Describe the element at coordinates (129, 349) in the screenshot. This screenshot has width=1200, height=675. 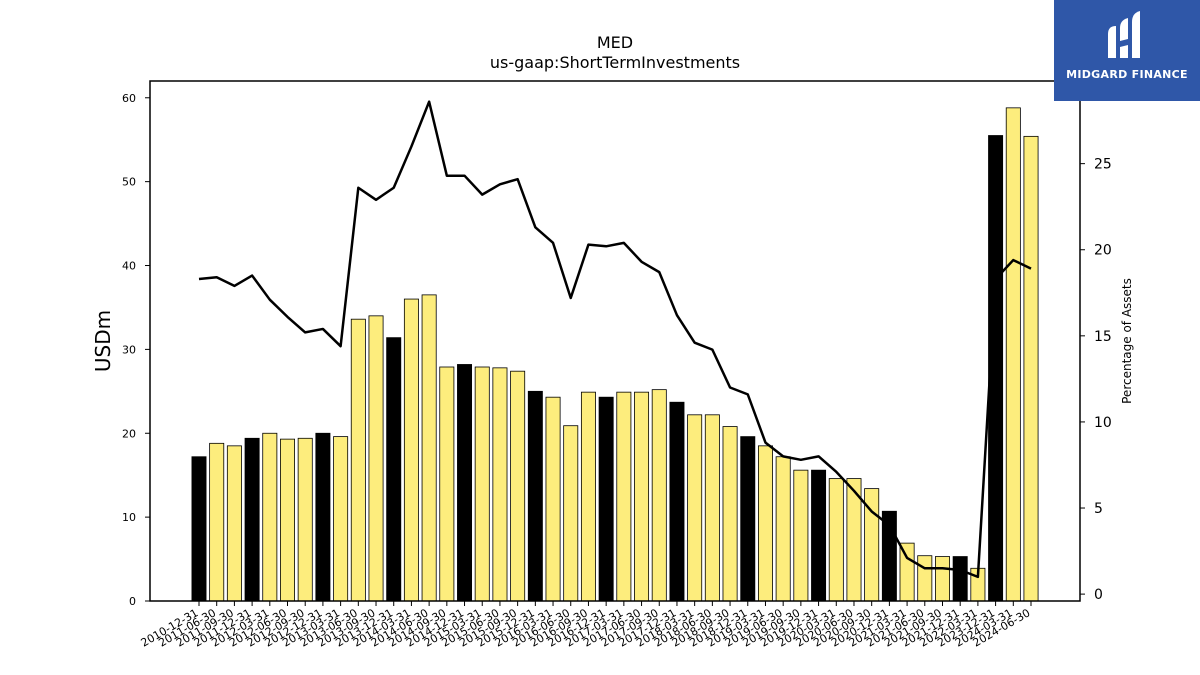
I see `y-tick-label: 30` at that location.